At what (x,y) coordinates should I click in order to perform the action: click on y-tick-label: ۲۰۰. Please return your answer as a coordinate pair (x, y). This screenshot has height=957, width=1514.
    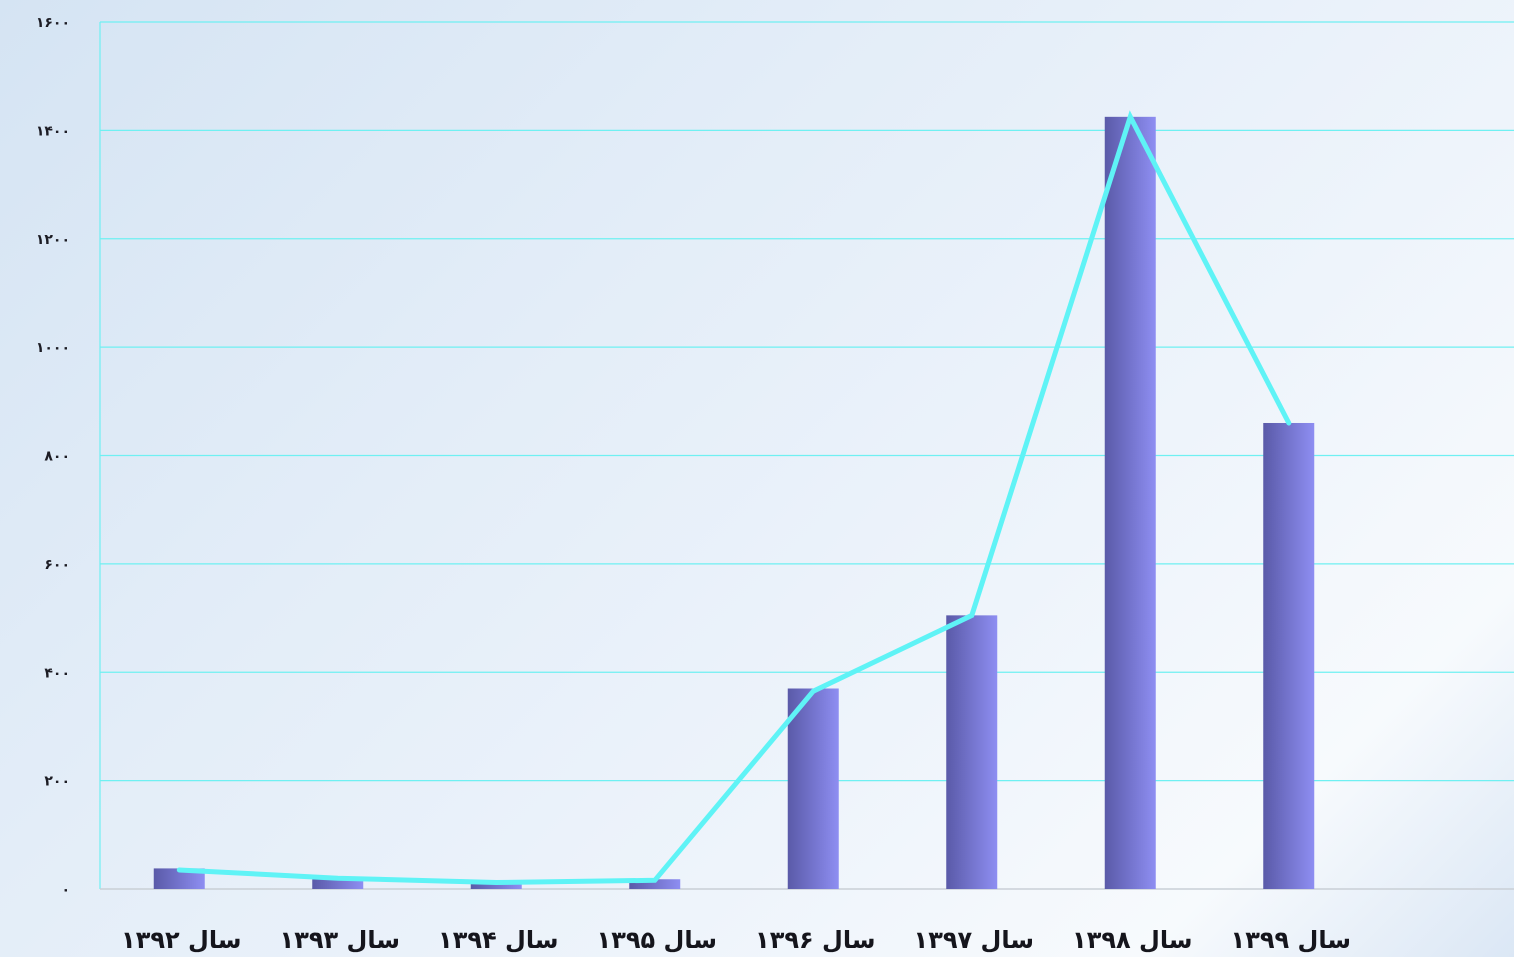
    Looking at the image, I should click on (57, 782).